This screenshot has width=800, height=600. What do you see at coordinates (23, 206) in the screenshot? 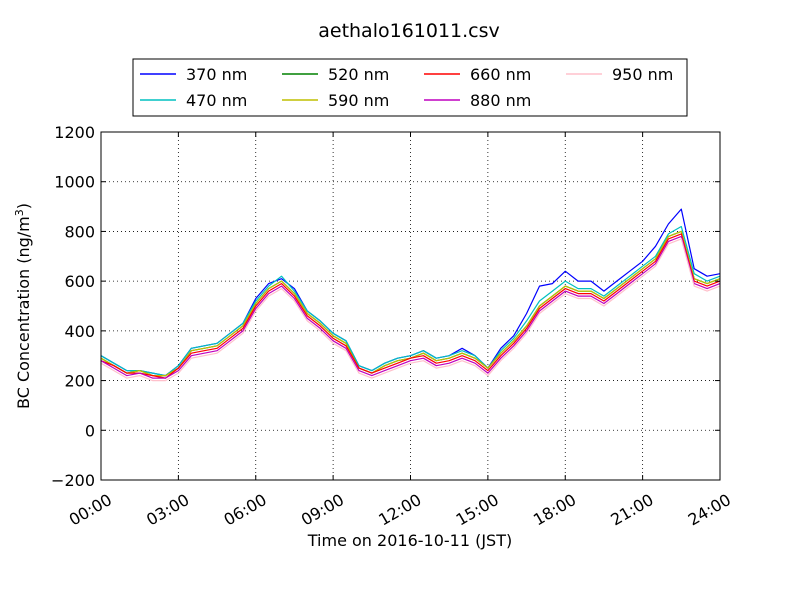
I see `y-axis-label-end: )` at bounding box center [23, 206].